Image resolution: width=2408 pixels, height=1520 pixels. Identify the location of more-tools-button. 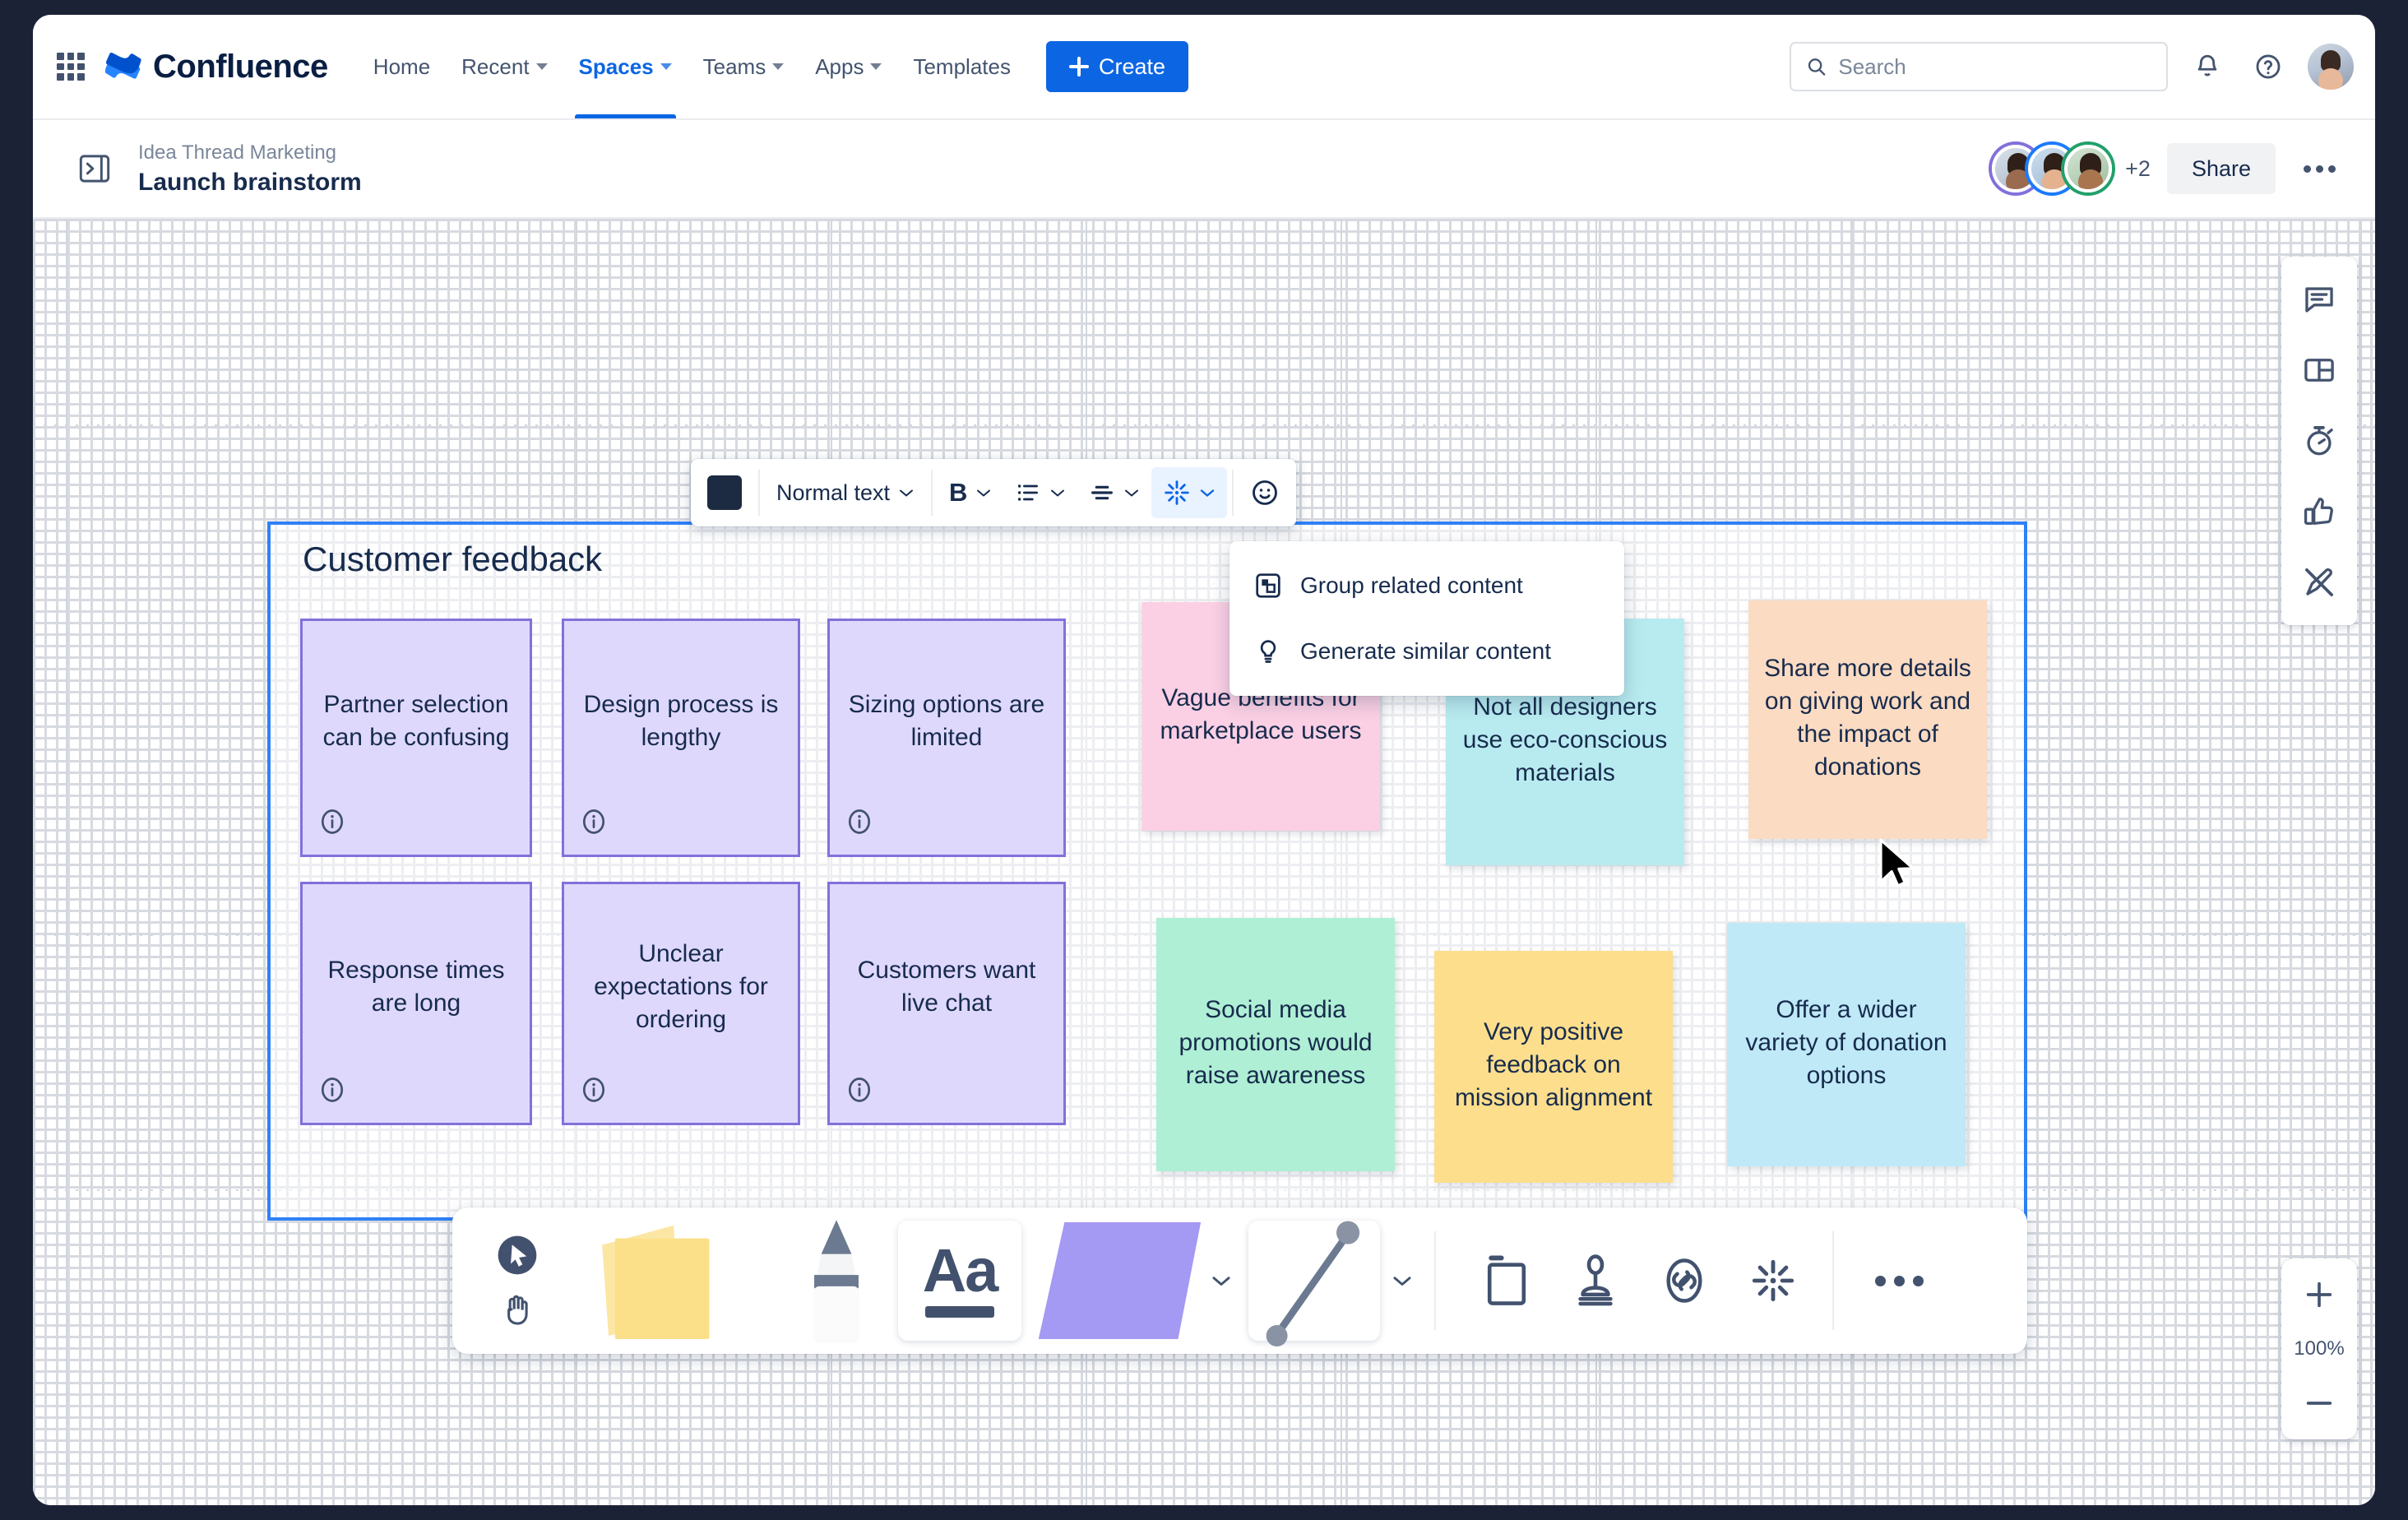
(1899, 1280).